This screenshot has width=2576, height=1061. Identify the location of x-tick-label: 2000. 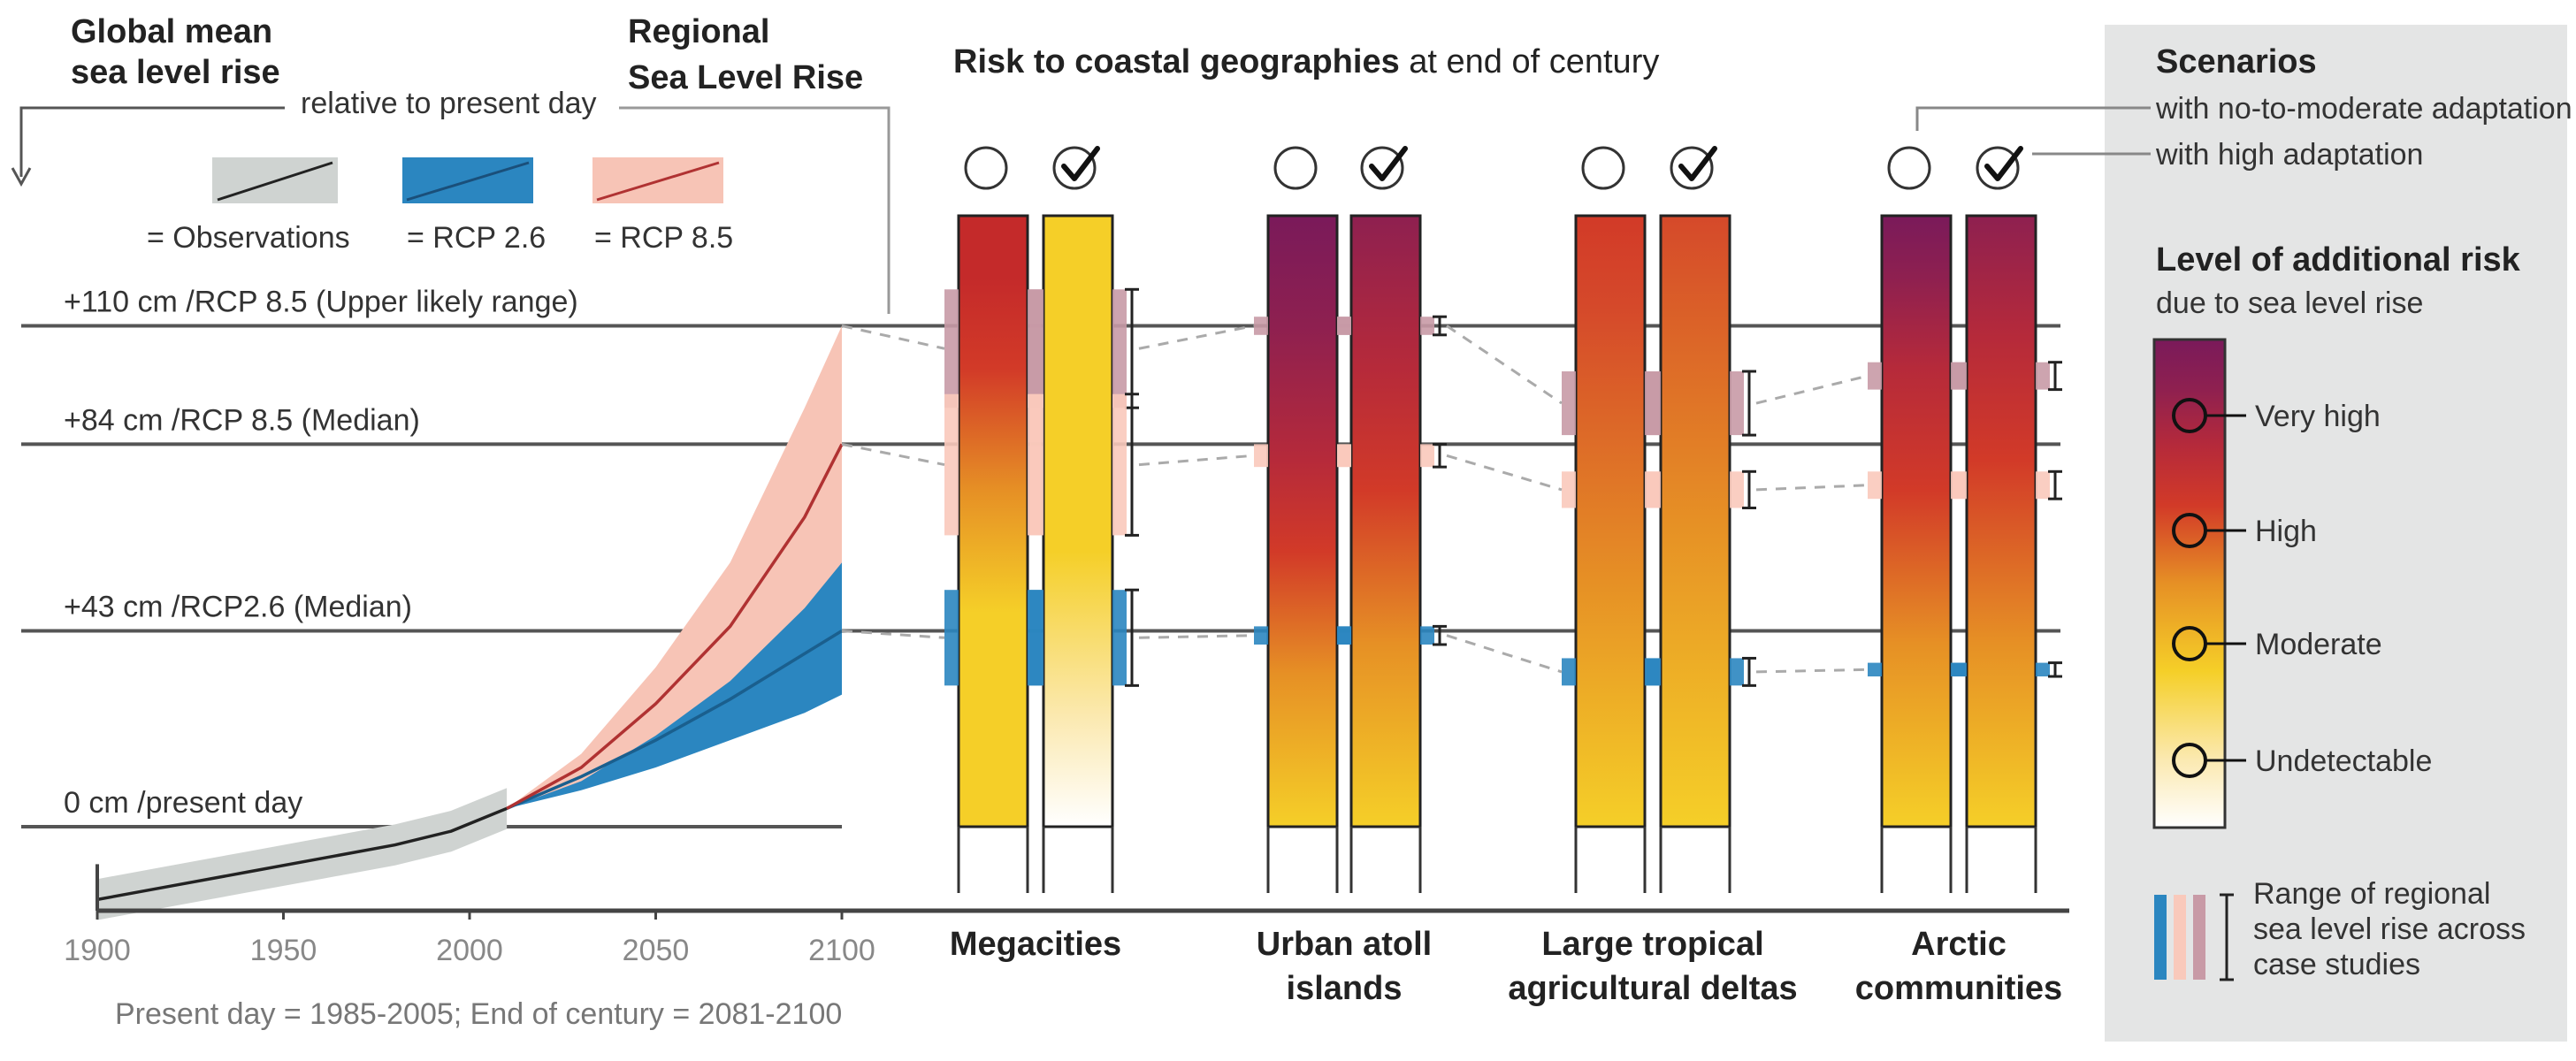
(470, 950).